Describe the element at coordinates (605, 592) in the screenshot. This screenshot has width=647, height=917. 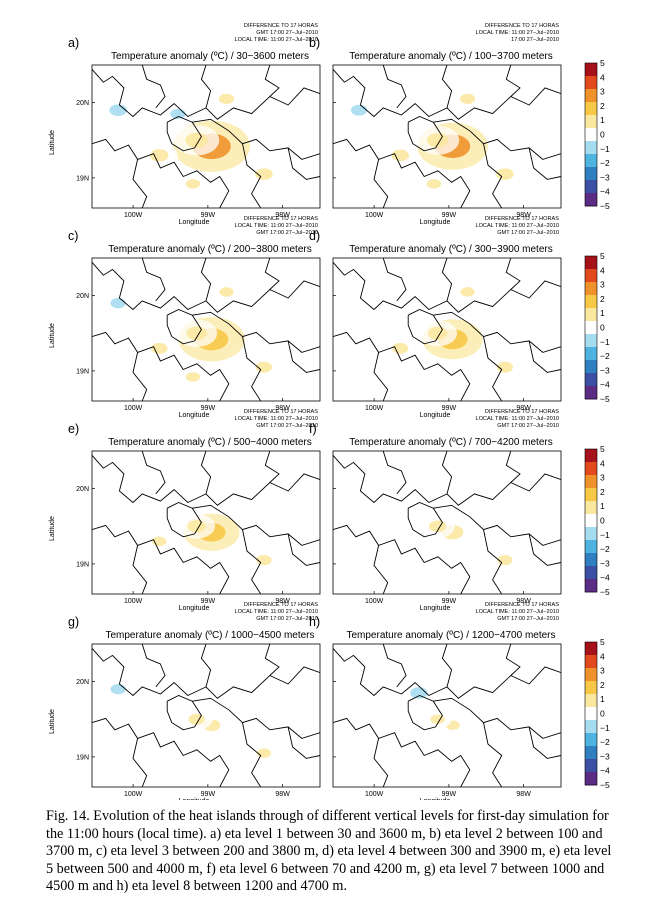
I see `colorbar-tick-label: −5` at that location.